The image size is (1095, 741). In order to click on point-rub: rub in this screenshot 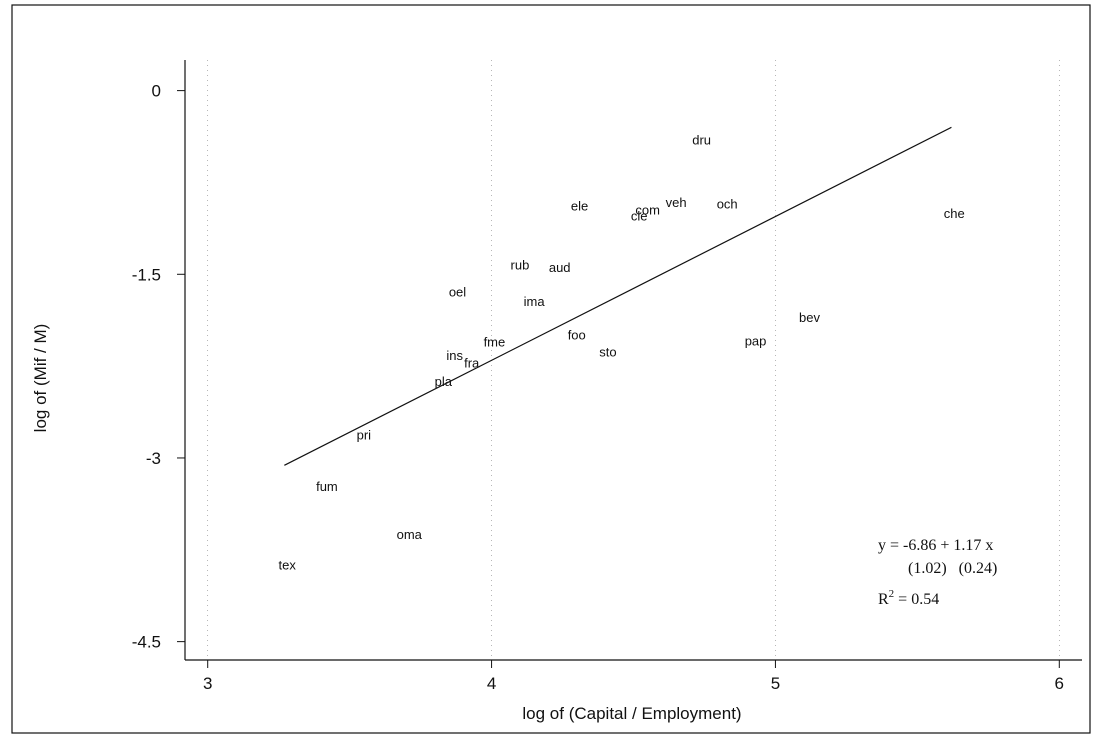, I will do `click(520, 264)`.